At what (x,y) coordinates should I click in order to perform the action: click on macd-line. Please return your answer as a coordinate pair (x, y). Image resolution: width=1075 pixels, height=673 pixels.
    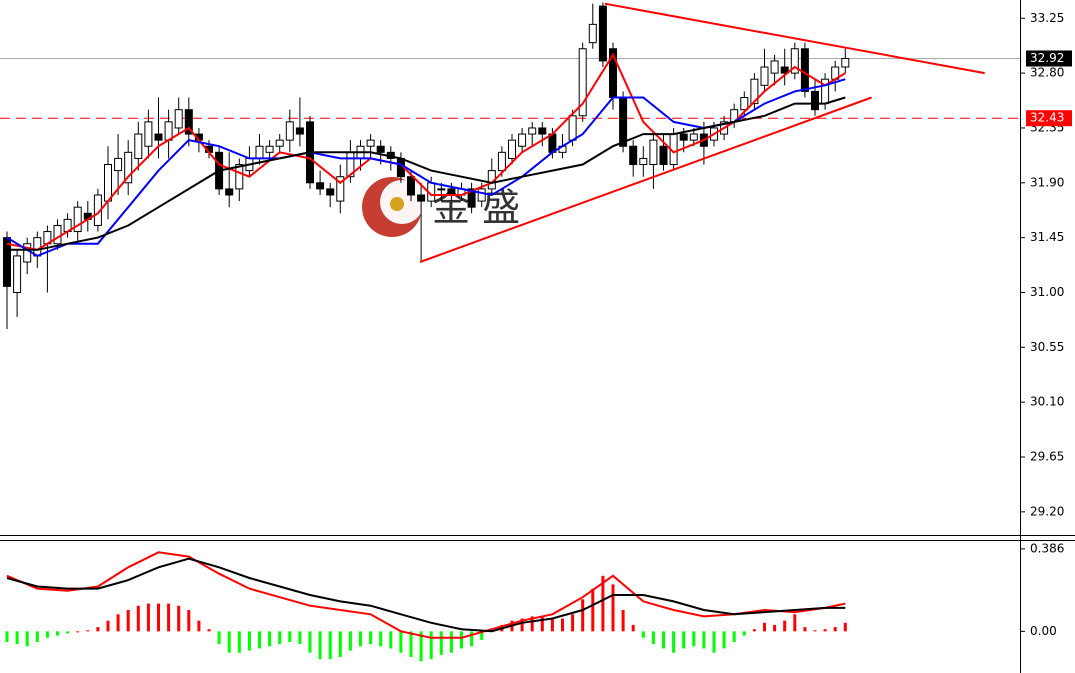
    Looking at the image, I should click on (426, 595).